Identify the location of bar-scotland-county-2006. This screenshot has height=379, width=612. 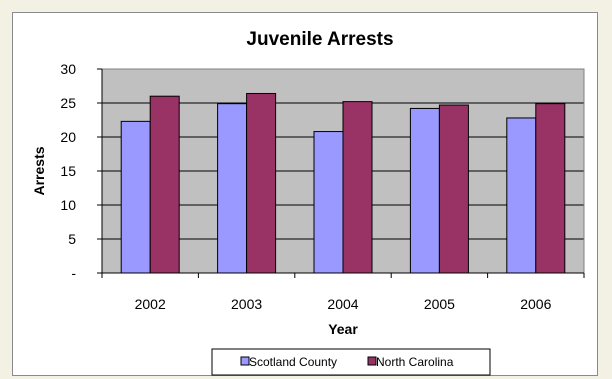
(521, 195).